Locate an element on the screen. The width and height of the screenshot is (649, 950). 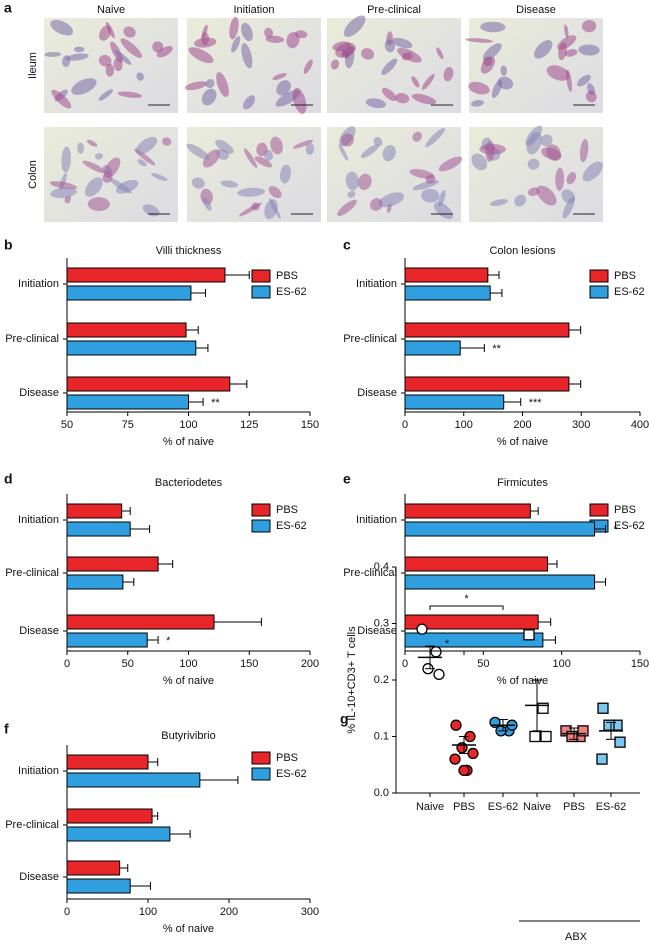
chart-title: Colon lesions is located at coordinates (522, 251).